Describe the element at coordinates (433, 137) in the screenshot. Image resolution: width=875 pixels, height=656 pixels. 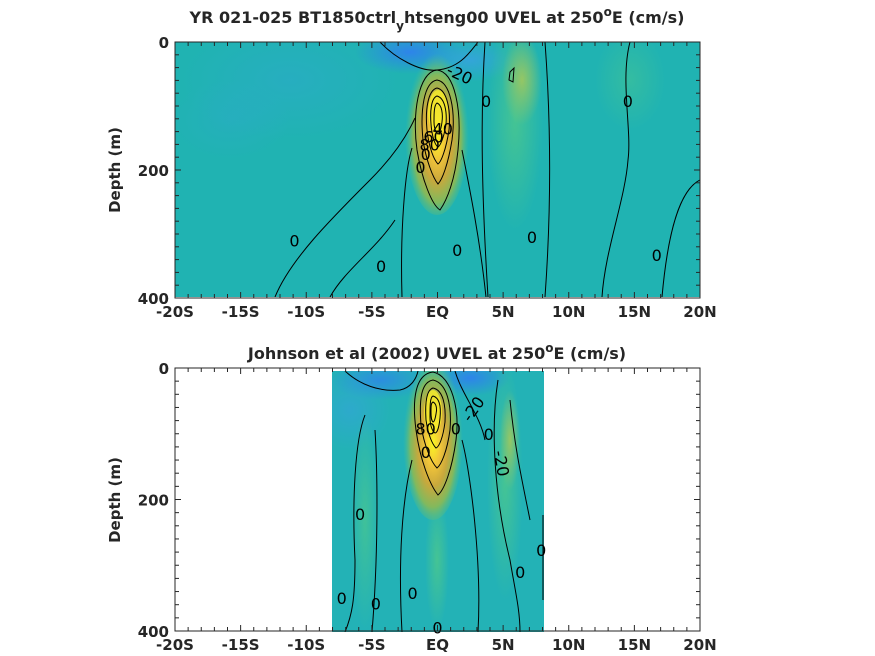
I see `contour-label: 60` at that location.